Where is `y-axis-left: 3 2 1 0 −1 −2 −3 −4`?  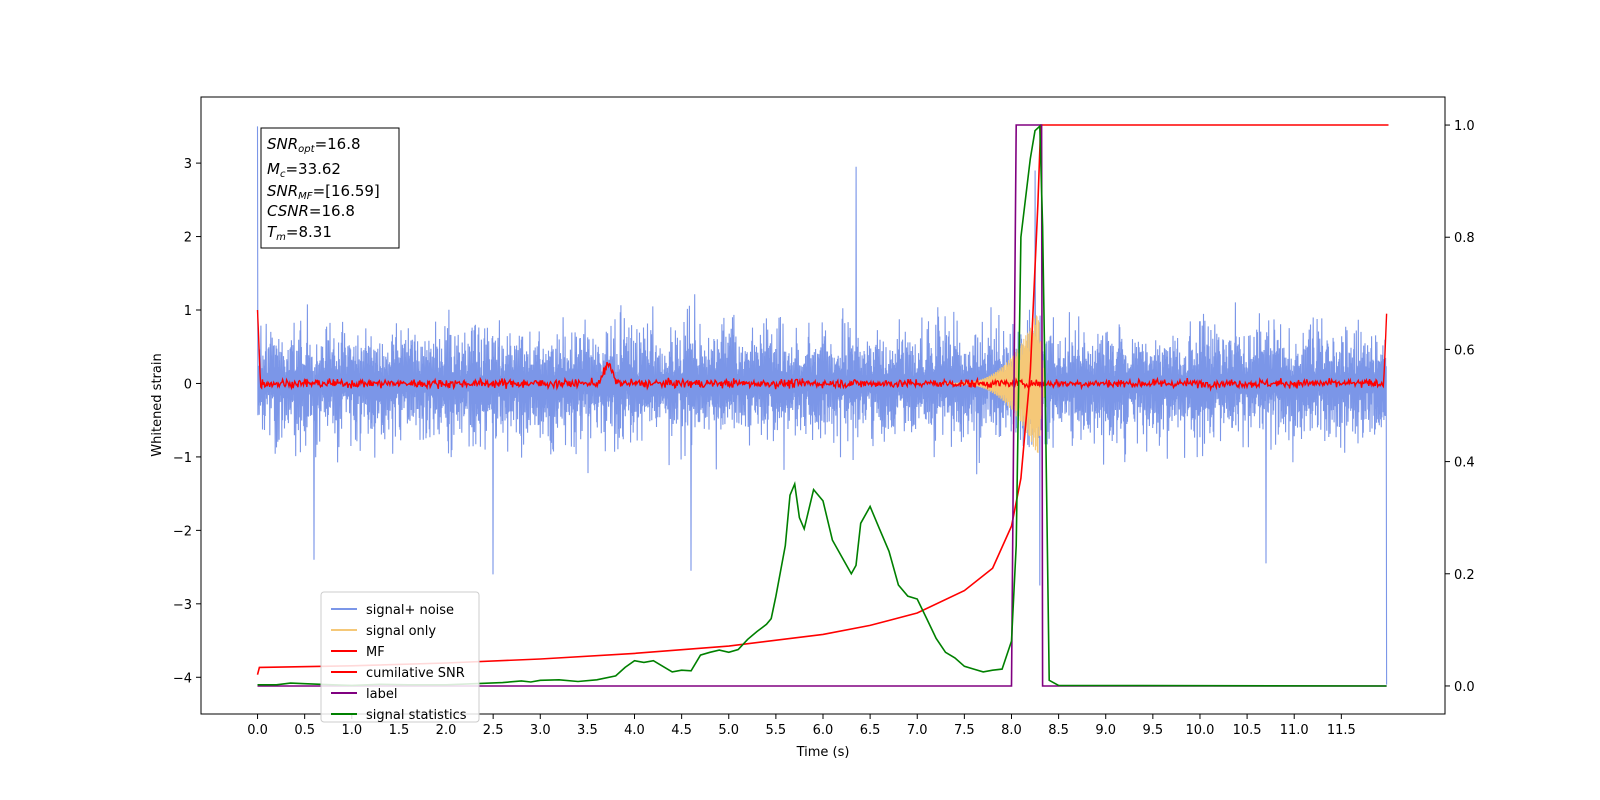 y-axis-left: 3 2 1 0 −1 −2 −3 −4 is located at coordinates (187, 421).